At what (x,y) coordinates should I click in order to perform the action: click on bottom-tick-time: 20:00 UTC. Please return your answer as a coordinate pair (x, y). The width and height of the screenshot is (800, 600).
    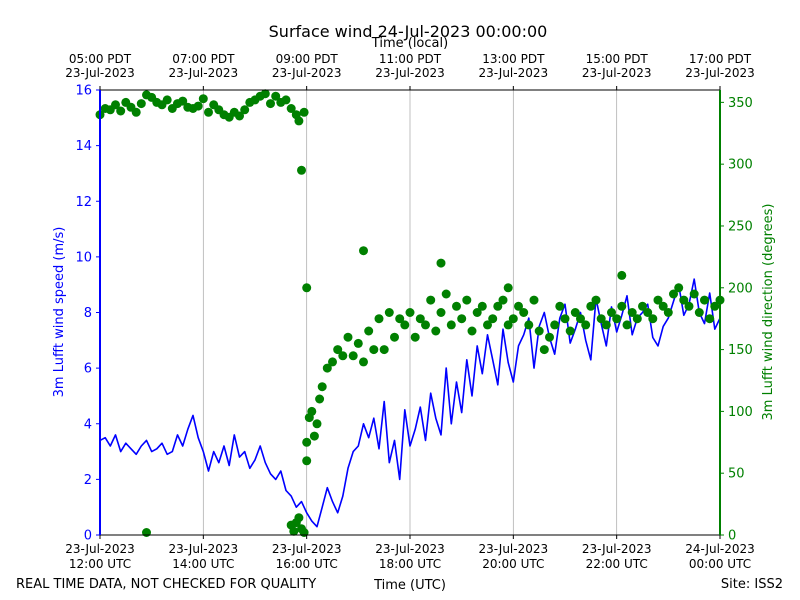
    Looking at the image, I should click on (513, 564).